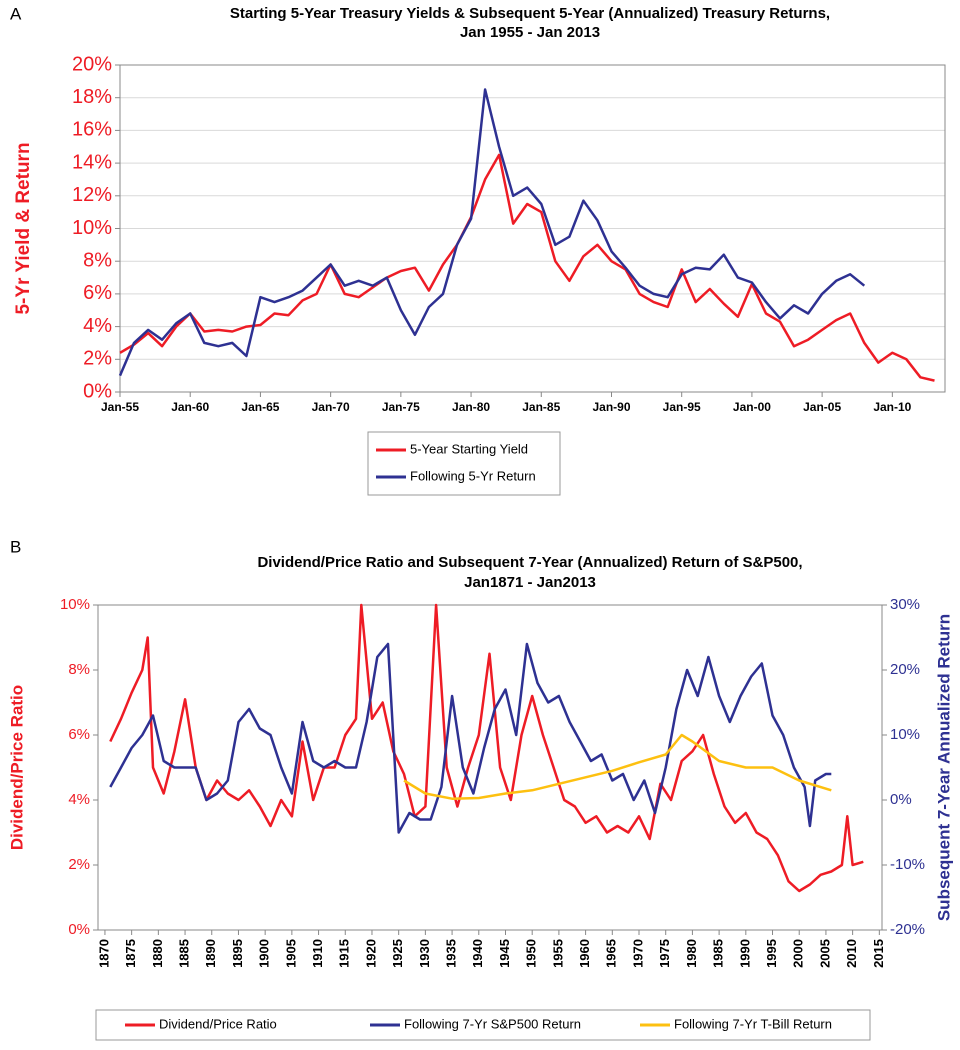 Image resolution: width=960 pixels, height=1050 pixels. Describe the element at coordinates (504, 953) in the screenshot. I see `x-tick-label: 1945` at that location.